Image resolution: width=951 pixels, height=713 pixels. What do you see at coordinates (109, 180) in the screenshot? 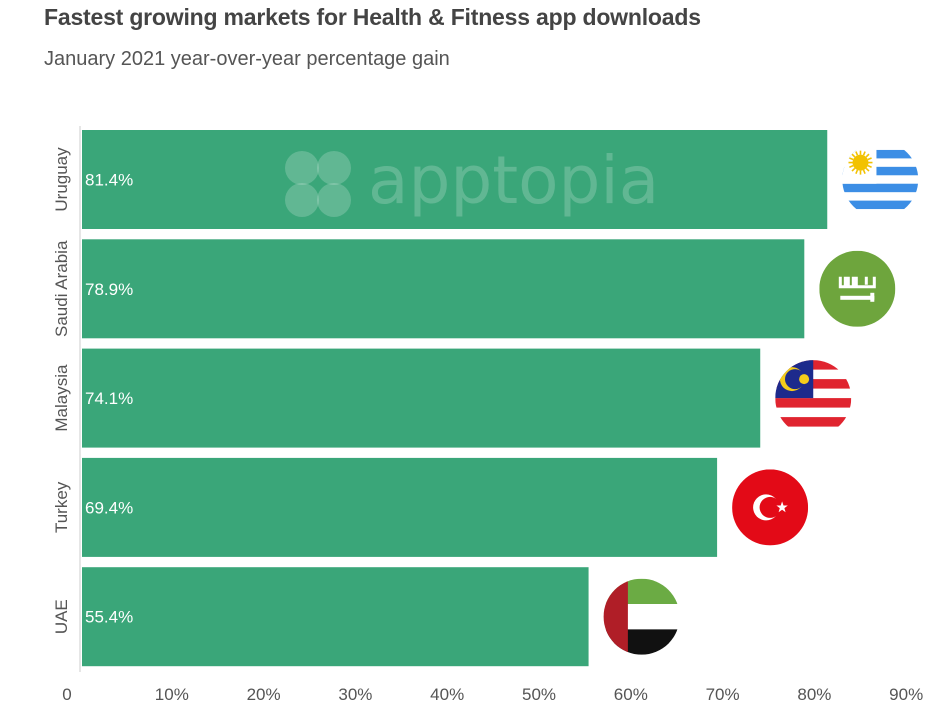
I see `value-label: 81.4%` at bounding box center [109, 180].